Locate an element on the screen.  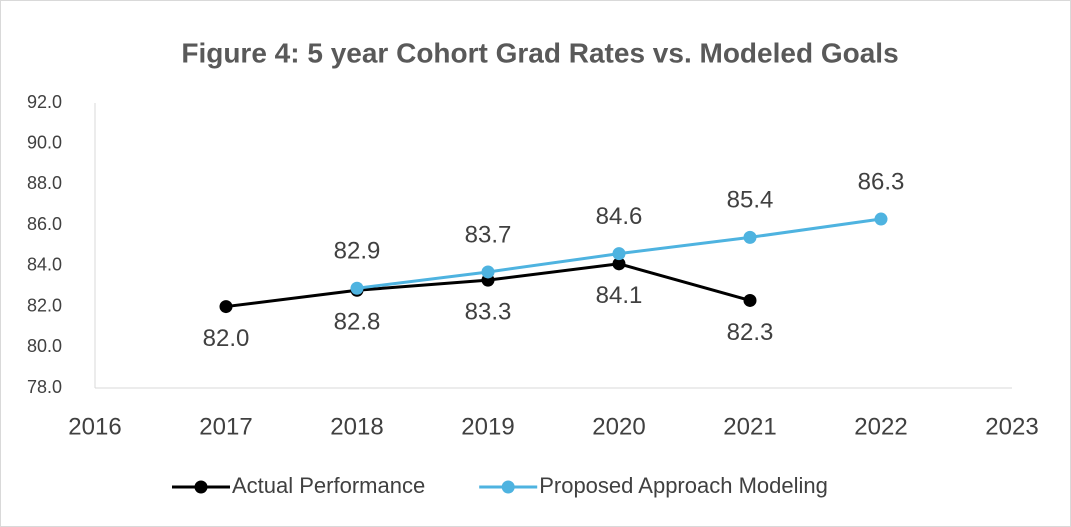
data-label: 82.0 is located at coordinates (226, 338).